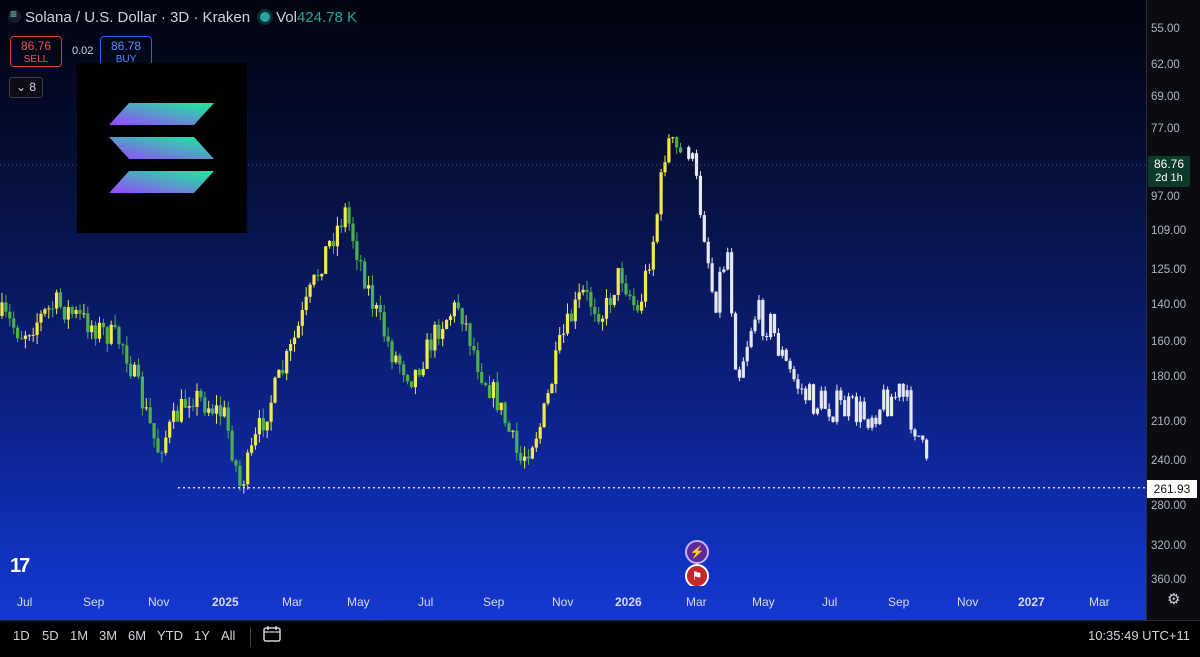  Describe the element at coordinates (228, 635) in the screenshot. I see `period-button-all: All` at that location.